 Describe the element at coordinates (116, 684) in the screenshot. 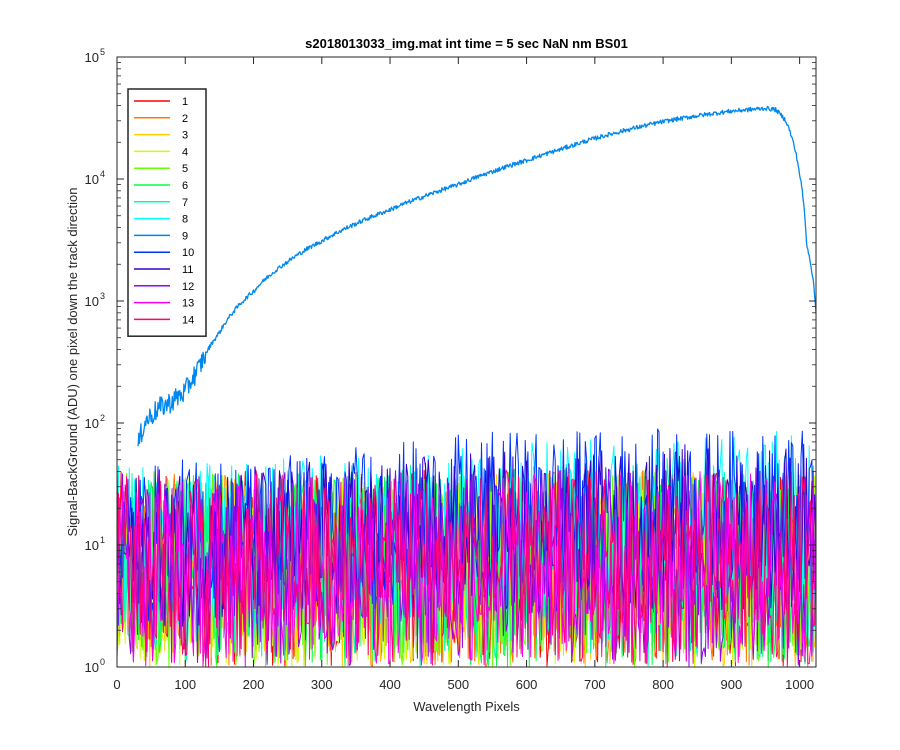

I see `x-tick-label: 0` at that location.